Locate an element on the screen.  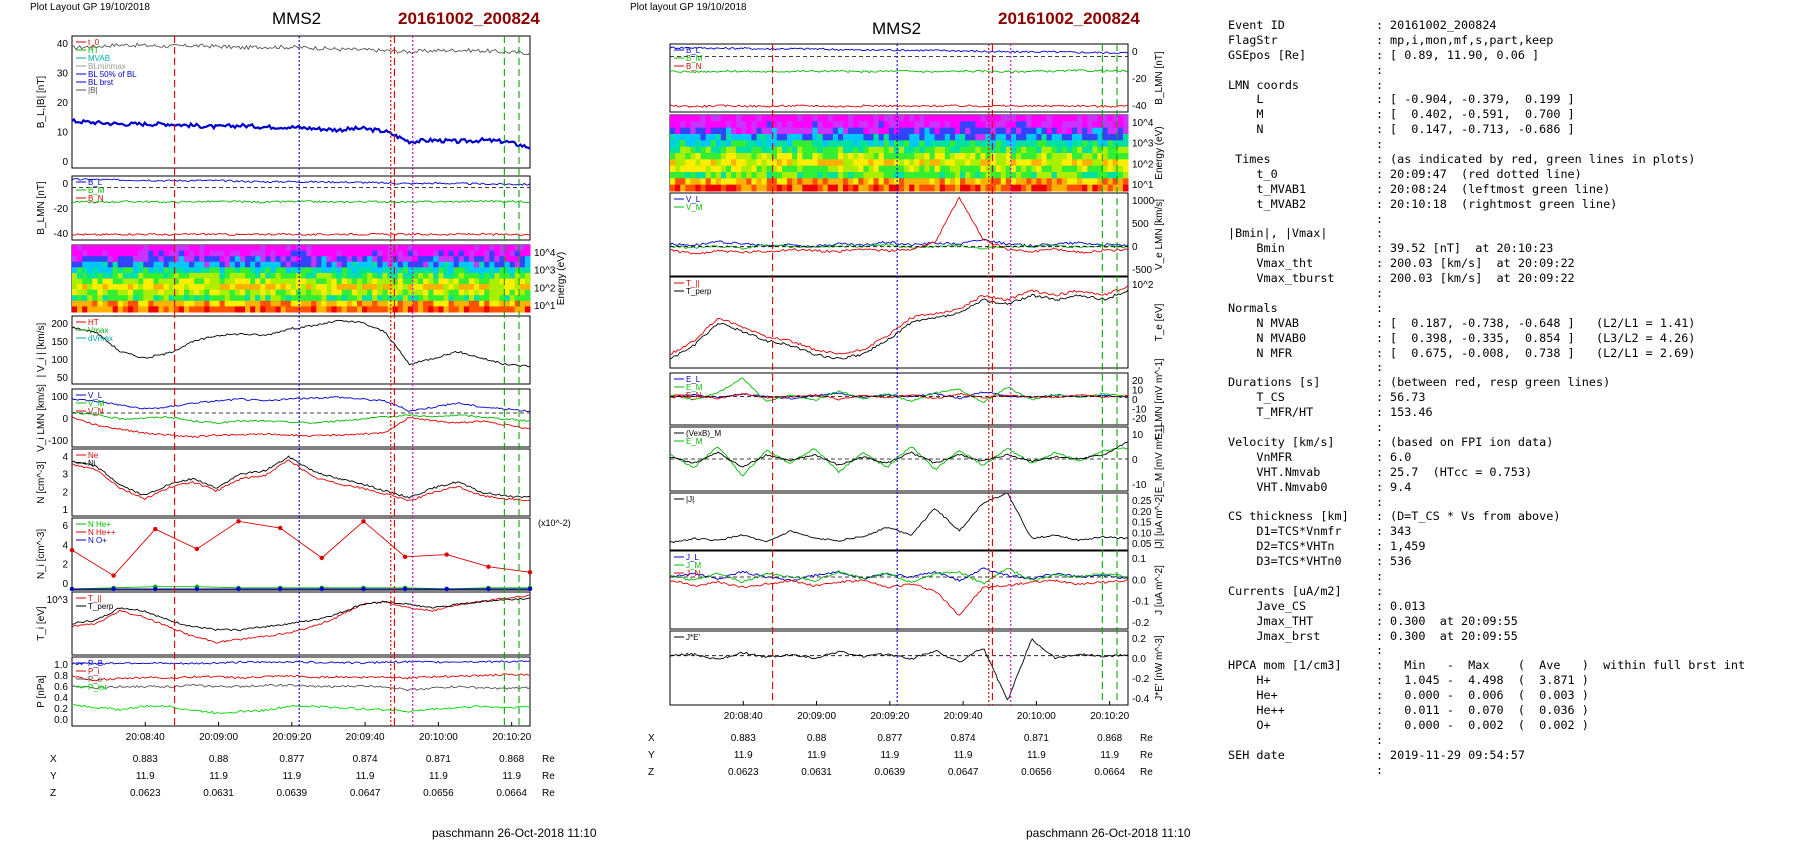
info-row: Vmax_tburst:200.03 [km/s] at 20:09:22 is located at coordinates (1486, 278).